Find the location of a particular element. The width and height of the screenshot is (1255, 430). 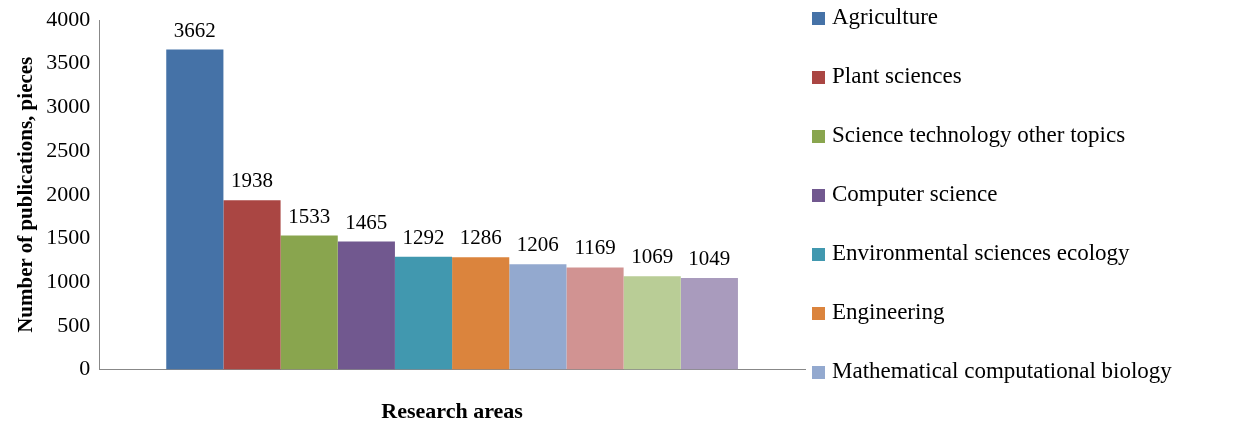

data-label: 1533 is located at coordinates (309, 215).